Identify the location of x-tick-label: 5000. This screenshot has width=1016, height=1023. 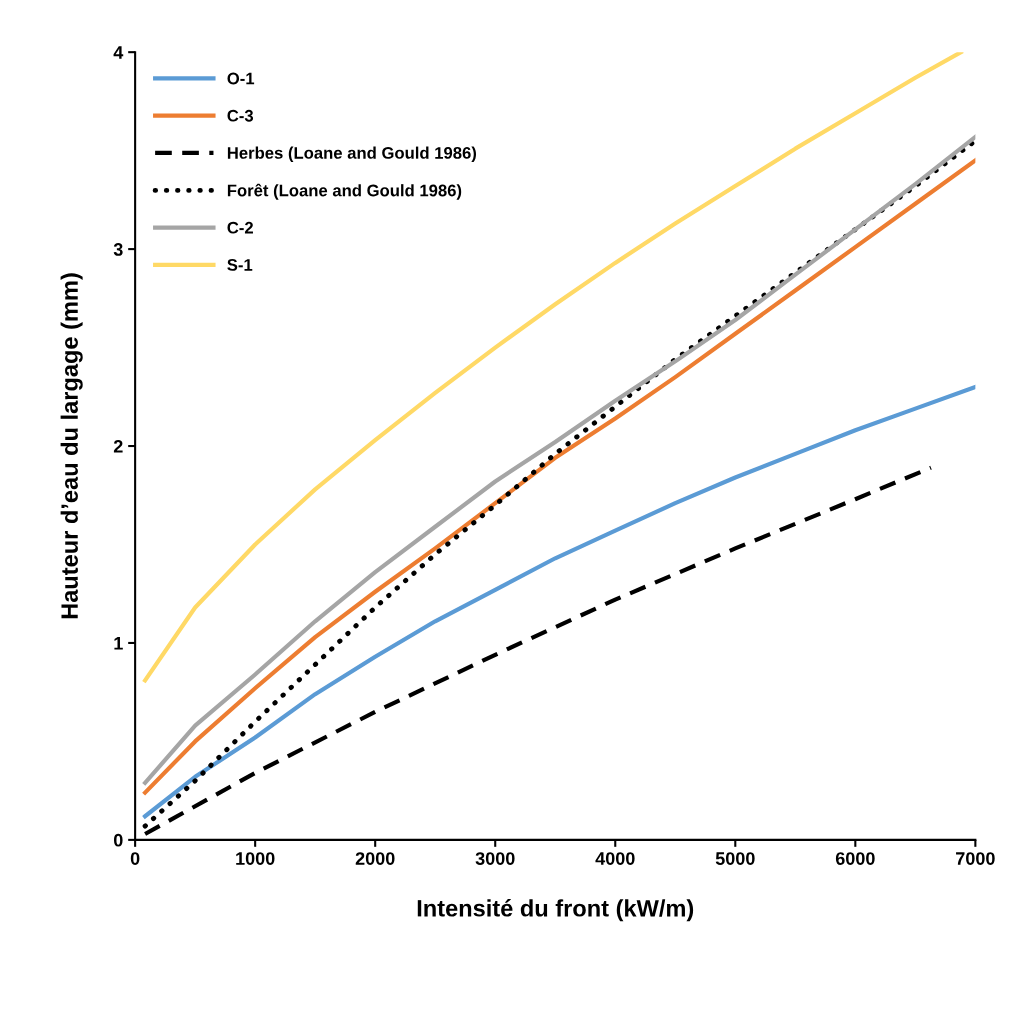
(735, 858).